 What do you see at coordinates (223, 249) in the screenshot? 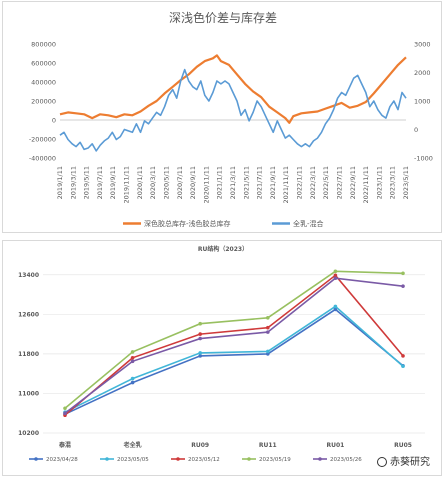
I see `chart-title: RU结构（2023）` at bounding box center [223, 249].